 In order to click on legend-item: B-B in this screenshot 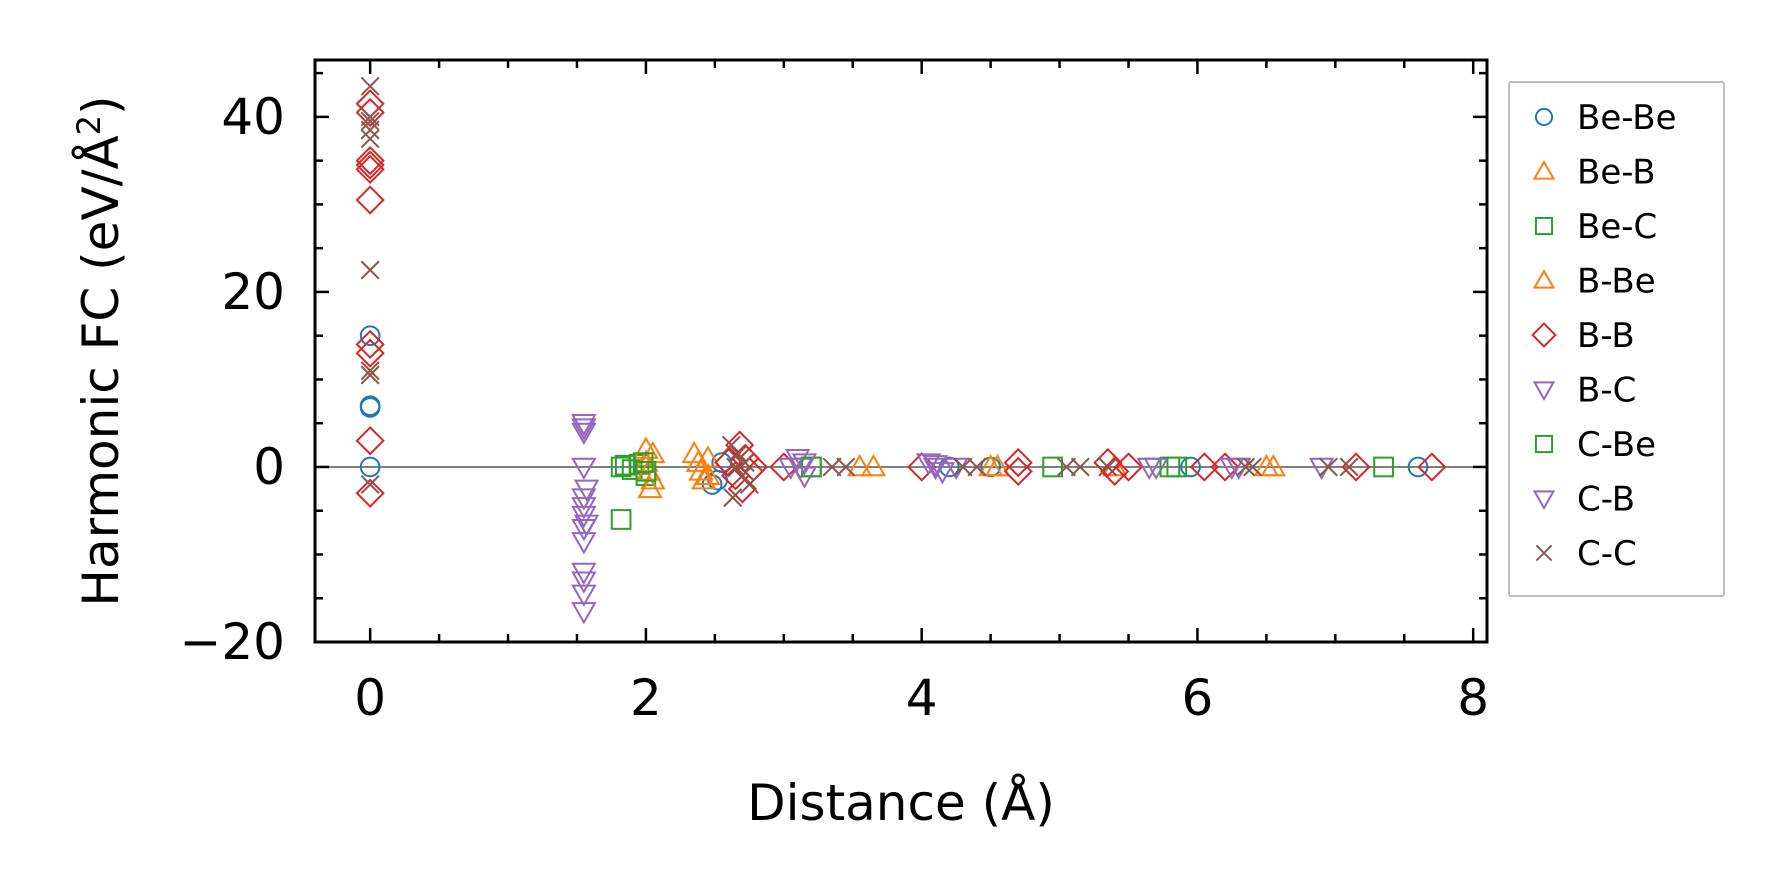, I will do `click(1583, 336)`.